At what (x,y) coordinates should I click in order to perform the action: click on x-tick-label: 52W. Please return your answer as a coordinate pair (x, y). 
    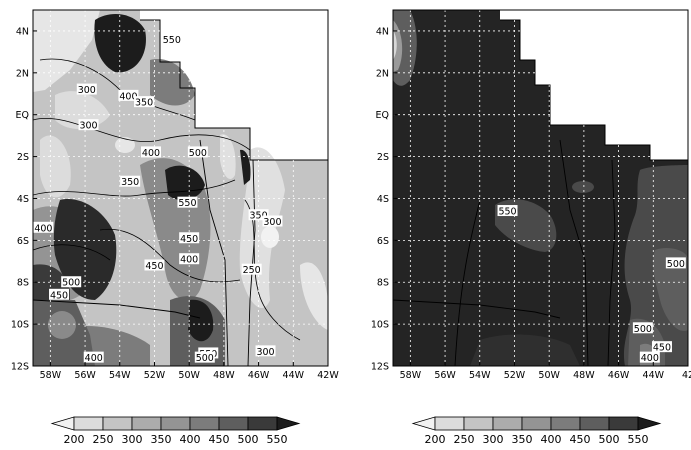
    Looking at the image, I should click on (155, 375).